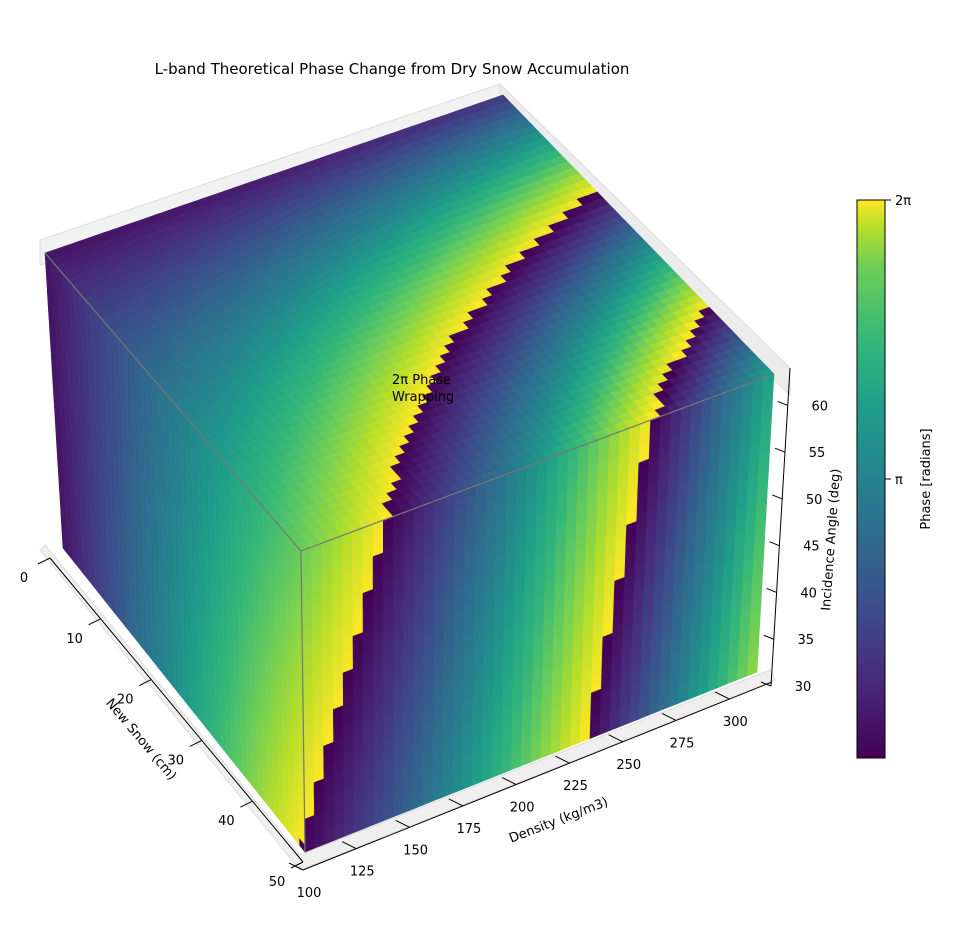 The width and height of the screenshot is (977, 928). I want to click on floor-pane-right, so click(537, 770).